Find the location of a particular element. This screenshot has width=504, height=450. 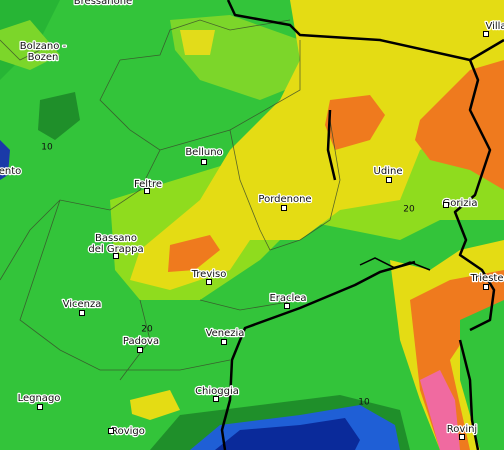

city-label: Gorizia is located at coordinates (460, 203).